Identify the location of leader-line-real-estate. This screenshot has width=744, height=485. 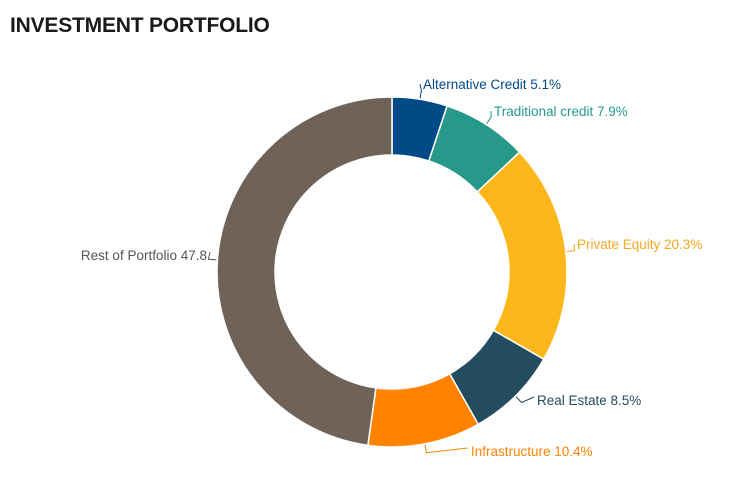
(525, 400).